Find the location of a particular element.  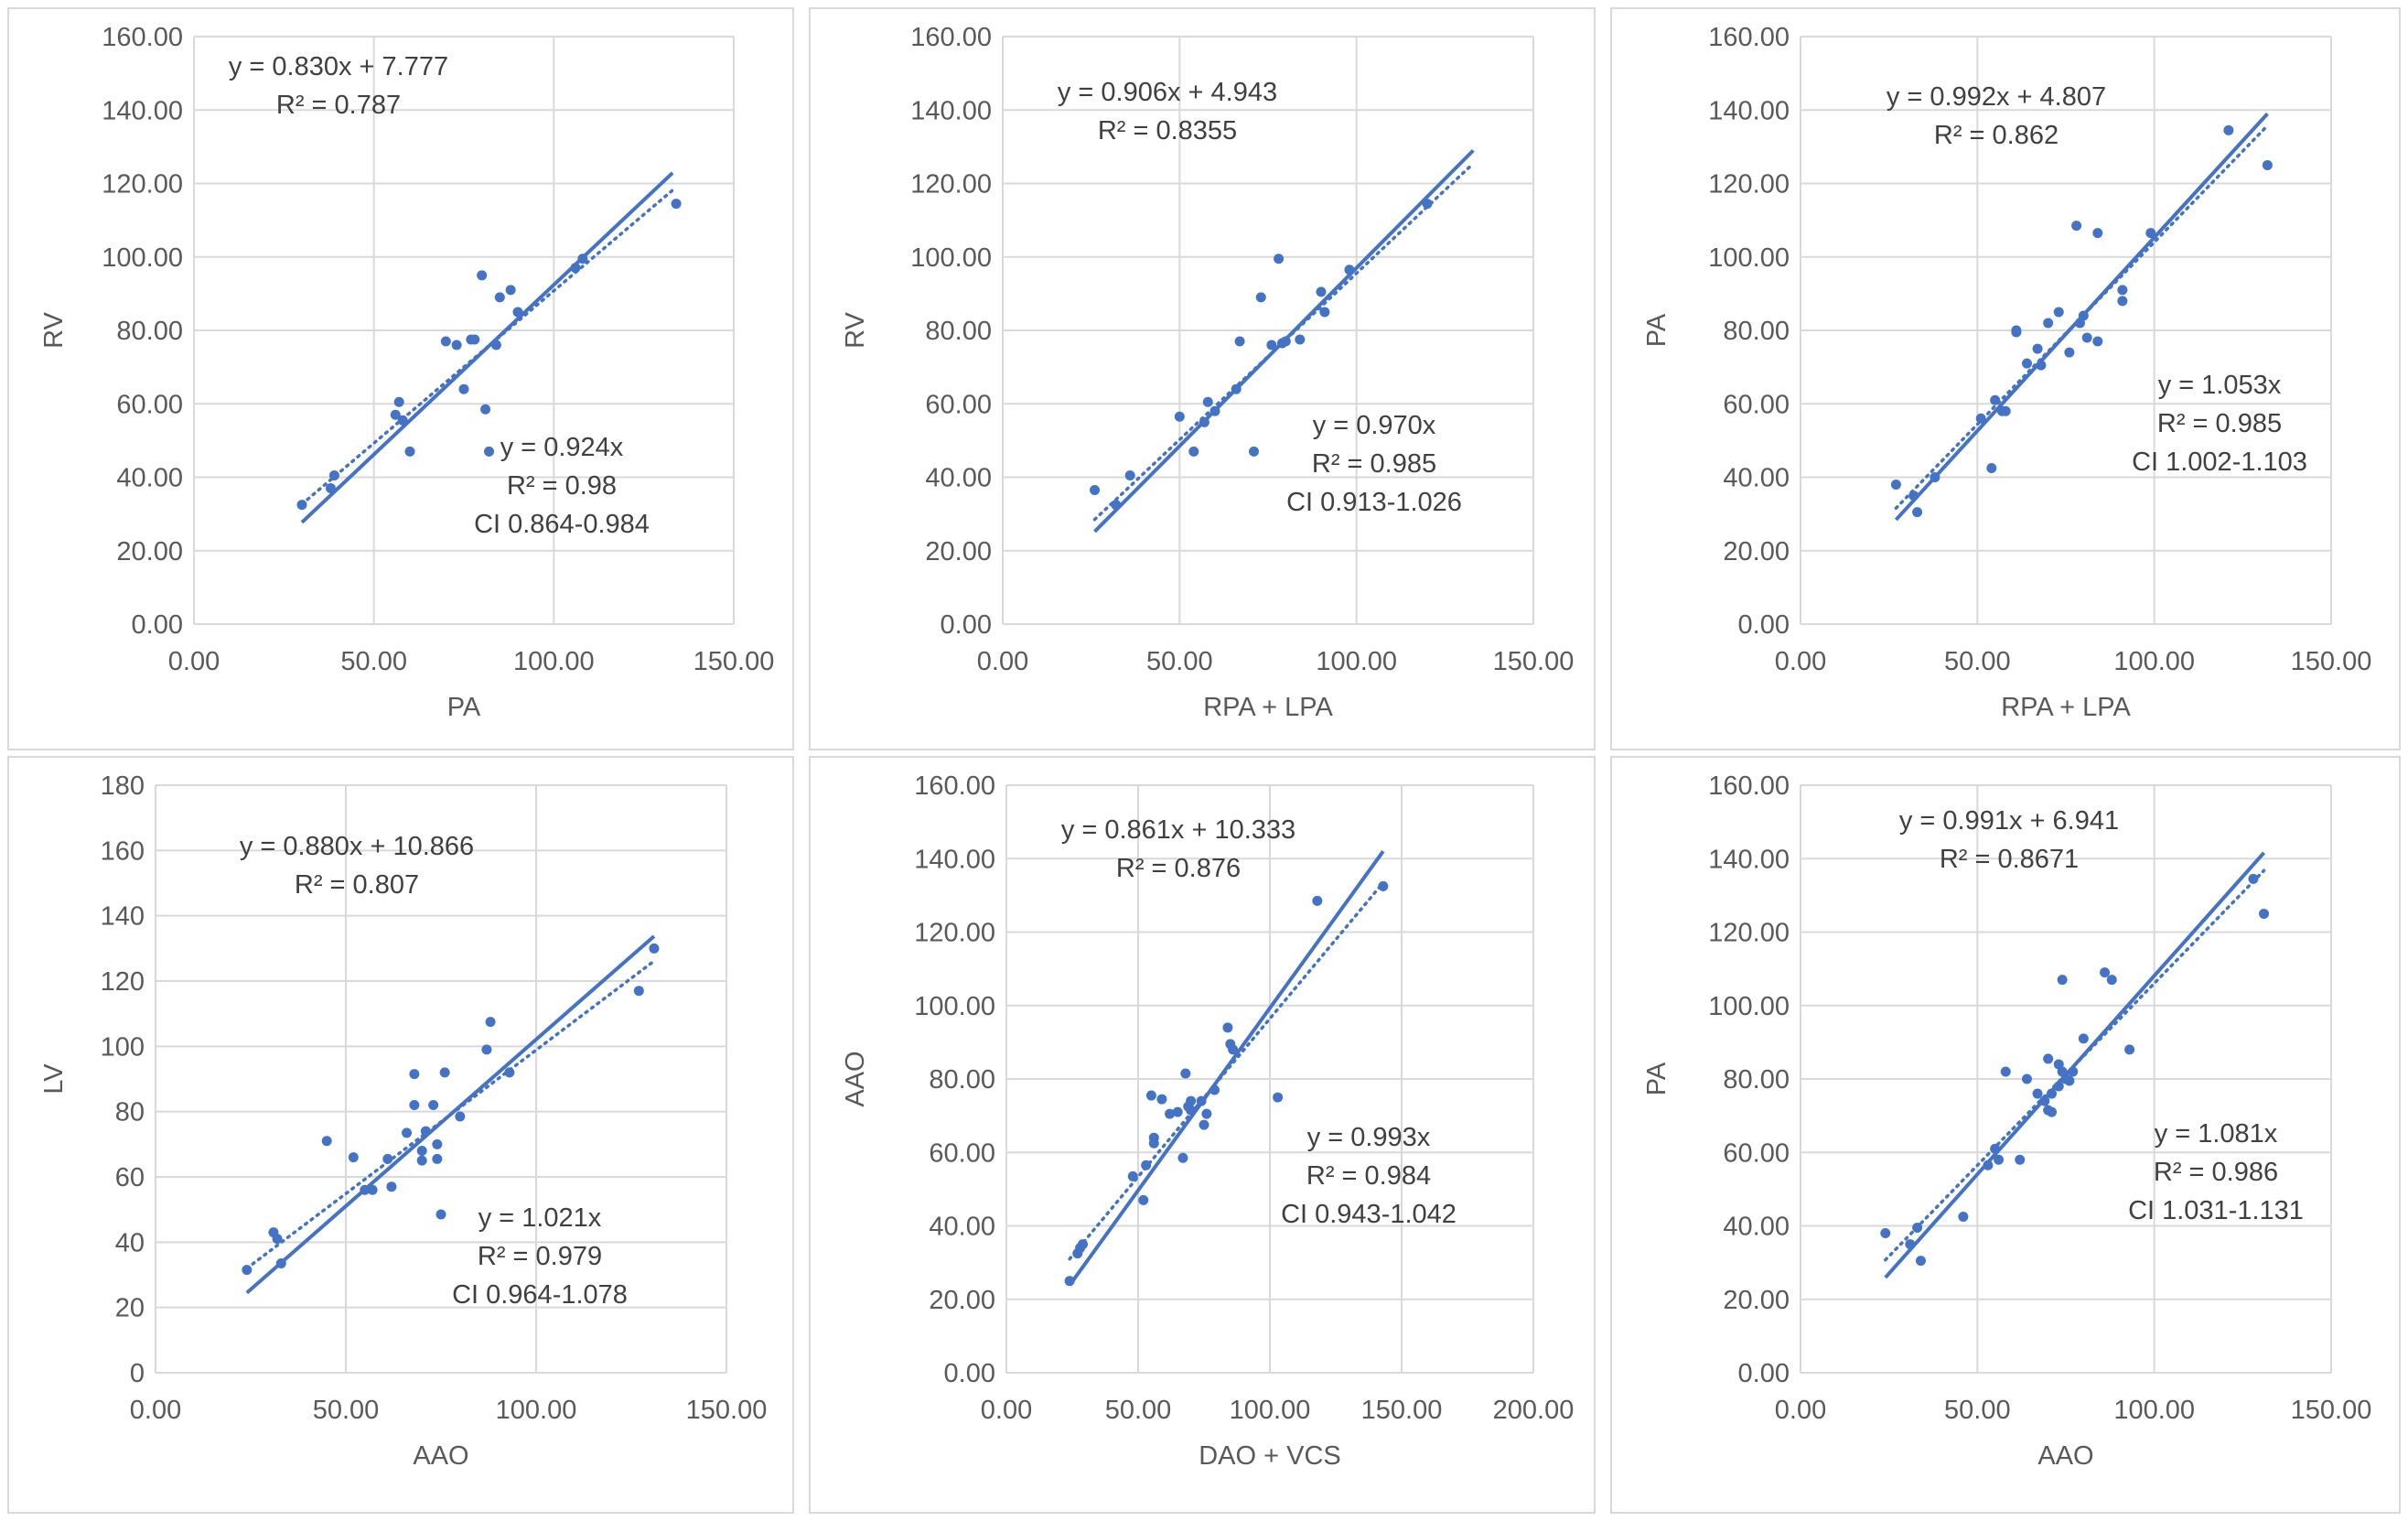

regression-equation: y = 0.906x + 4.943 R² = 0.8355 is located at coordinates (1167, 112).